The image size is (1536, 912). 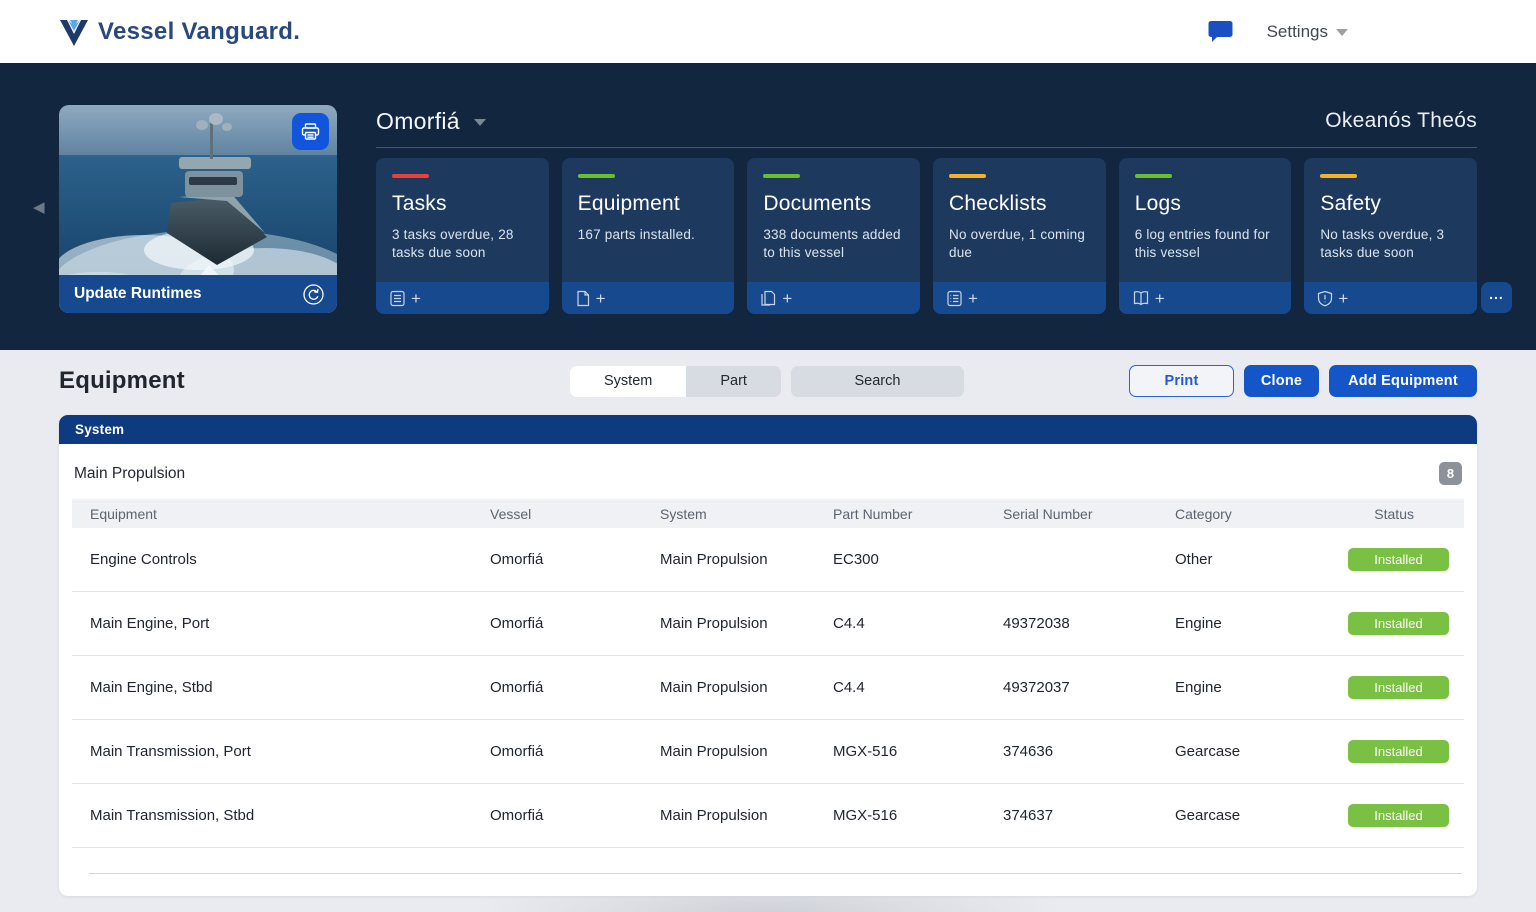 What do you see at coordinates (954, 298) in the screenshot?
I see `checklist-icon` at bounding box center [954, 298].